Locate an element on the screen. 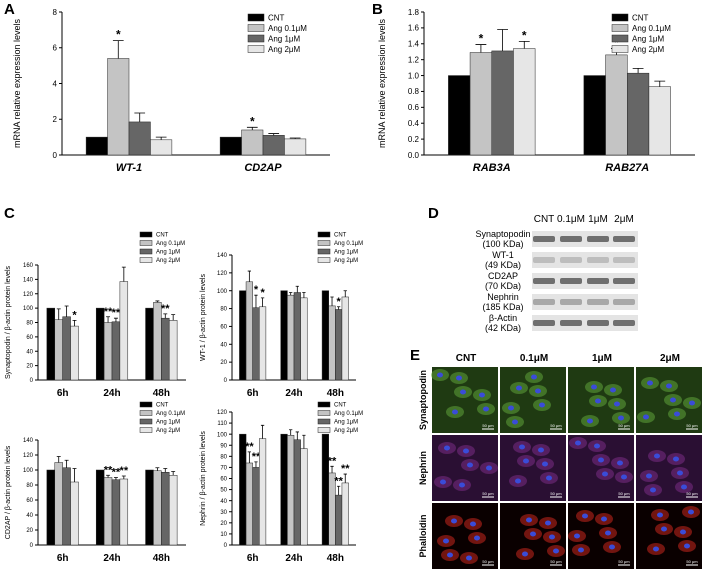  blot-row-name: Nephrin is located at coordinates (503, 297).